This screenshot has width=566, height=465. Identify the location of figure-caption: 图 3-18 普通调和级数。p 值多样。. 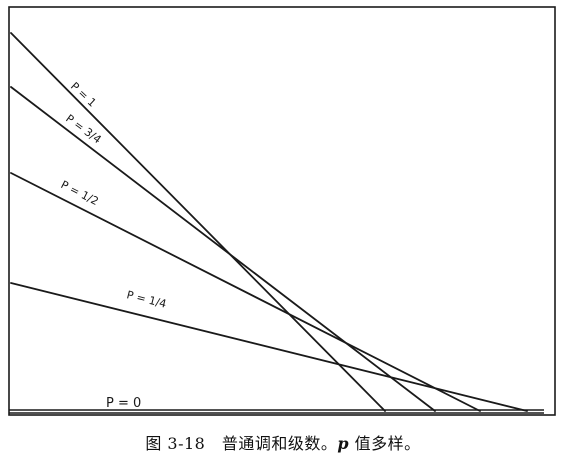
(283, 442).